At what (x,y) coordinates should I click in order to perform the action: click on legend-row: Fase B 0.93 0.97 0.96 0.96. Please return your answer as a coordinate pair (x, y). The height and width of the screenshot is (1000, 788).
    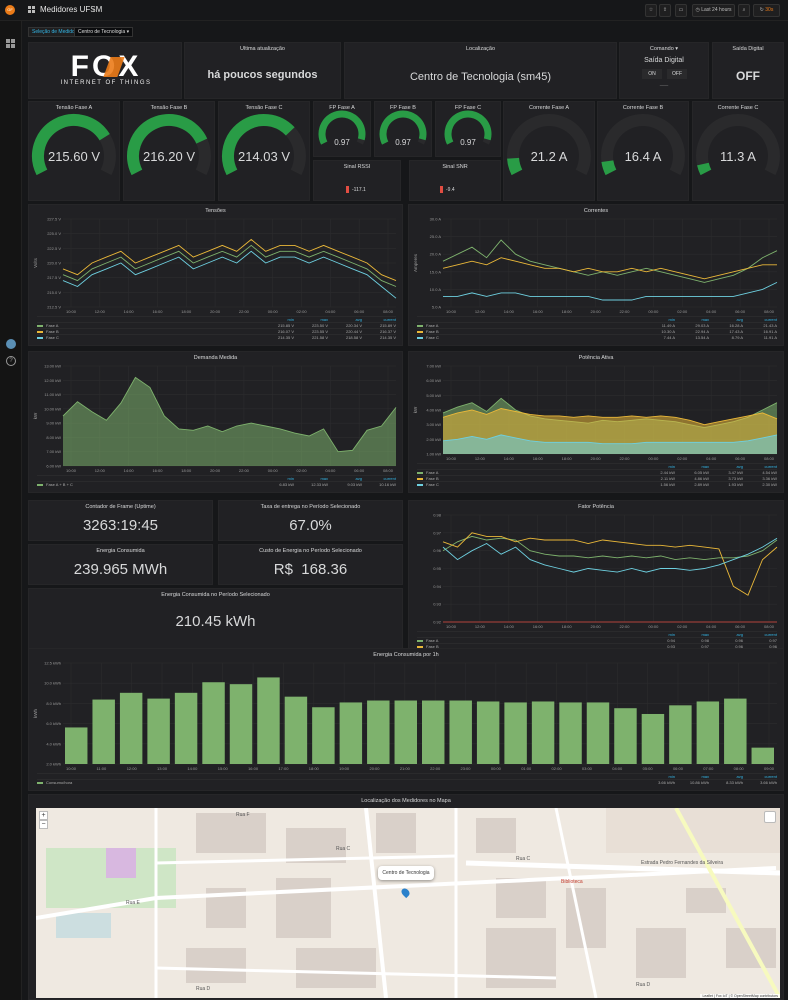
    Looking at the image, I should click on (597, 646).